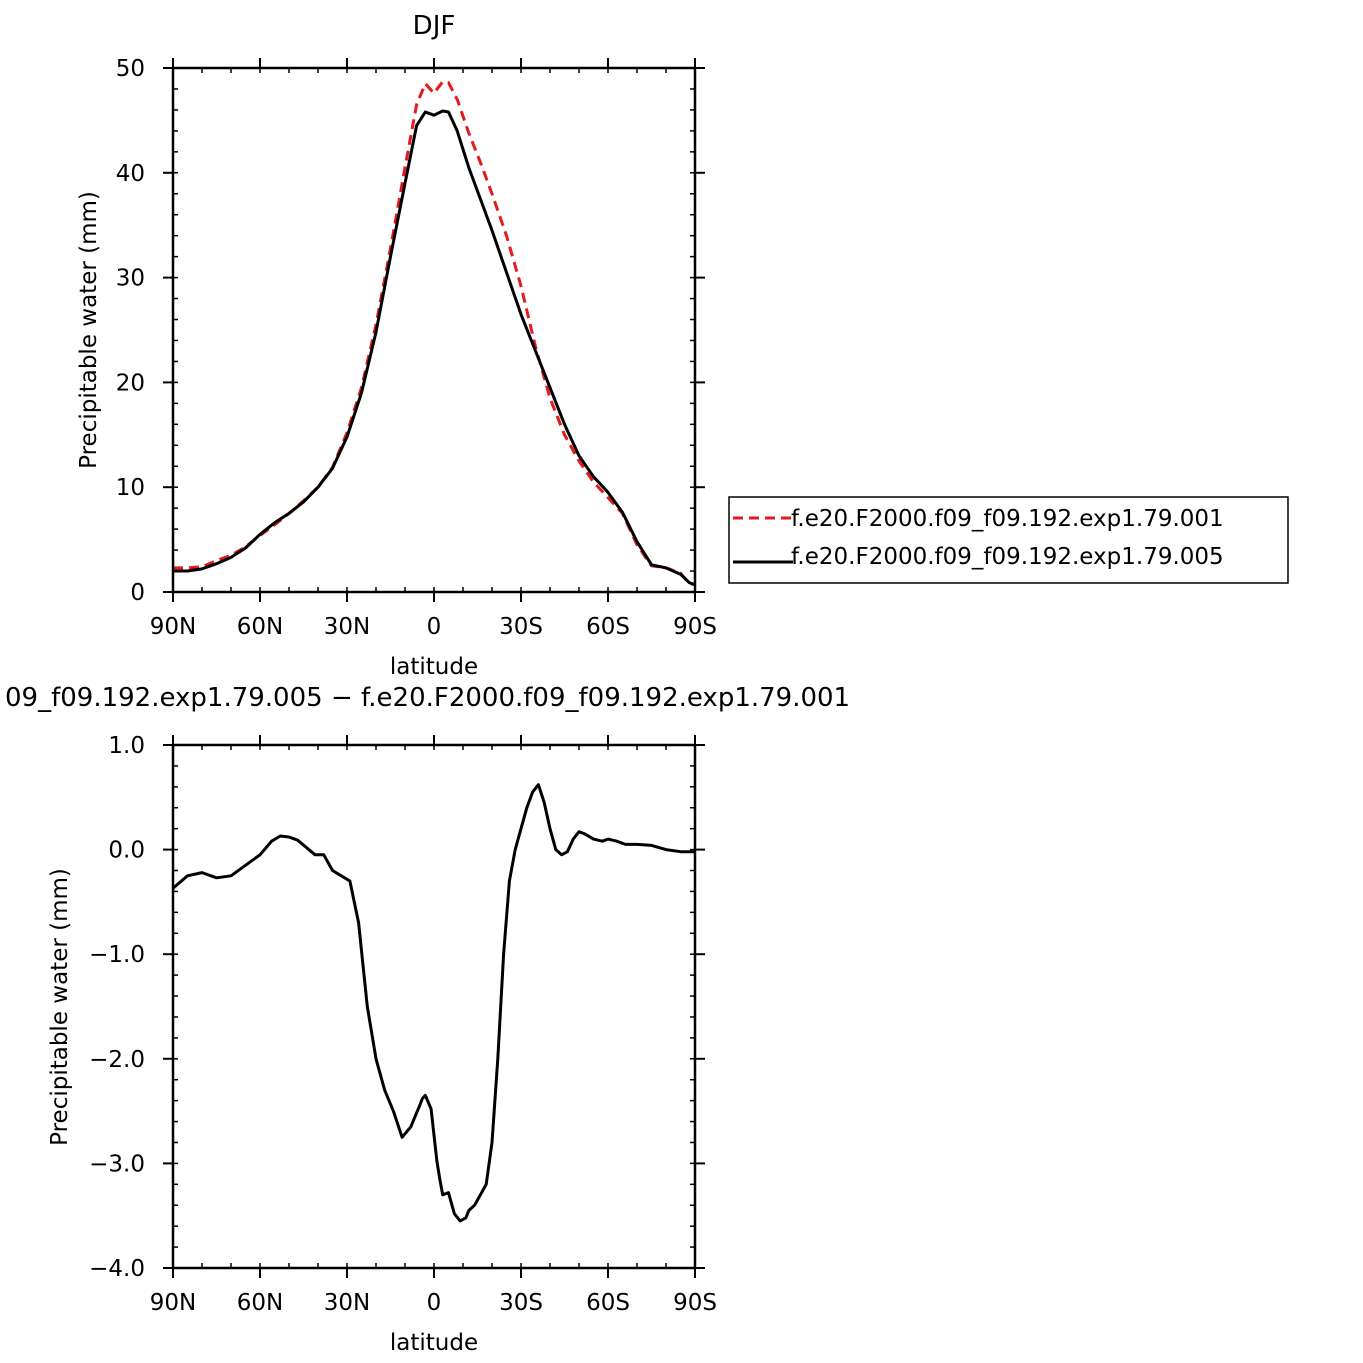 This screenshot has height=1363, width=1363. I want to click on bottom-y-tick-label: 1.0, so click(126, 746).